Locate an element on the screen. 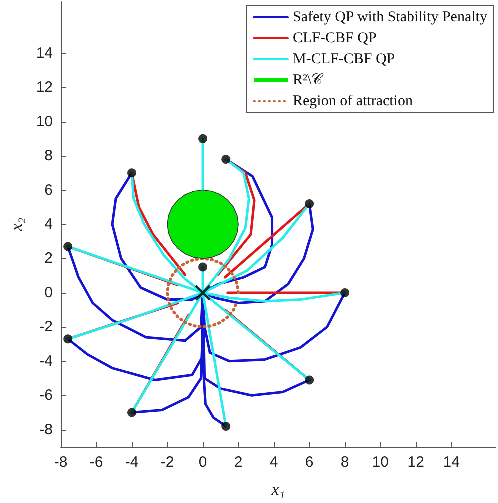  x-tick-label: 10 is located at coordinates (380, 462).